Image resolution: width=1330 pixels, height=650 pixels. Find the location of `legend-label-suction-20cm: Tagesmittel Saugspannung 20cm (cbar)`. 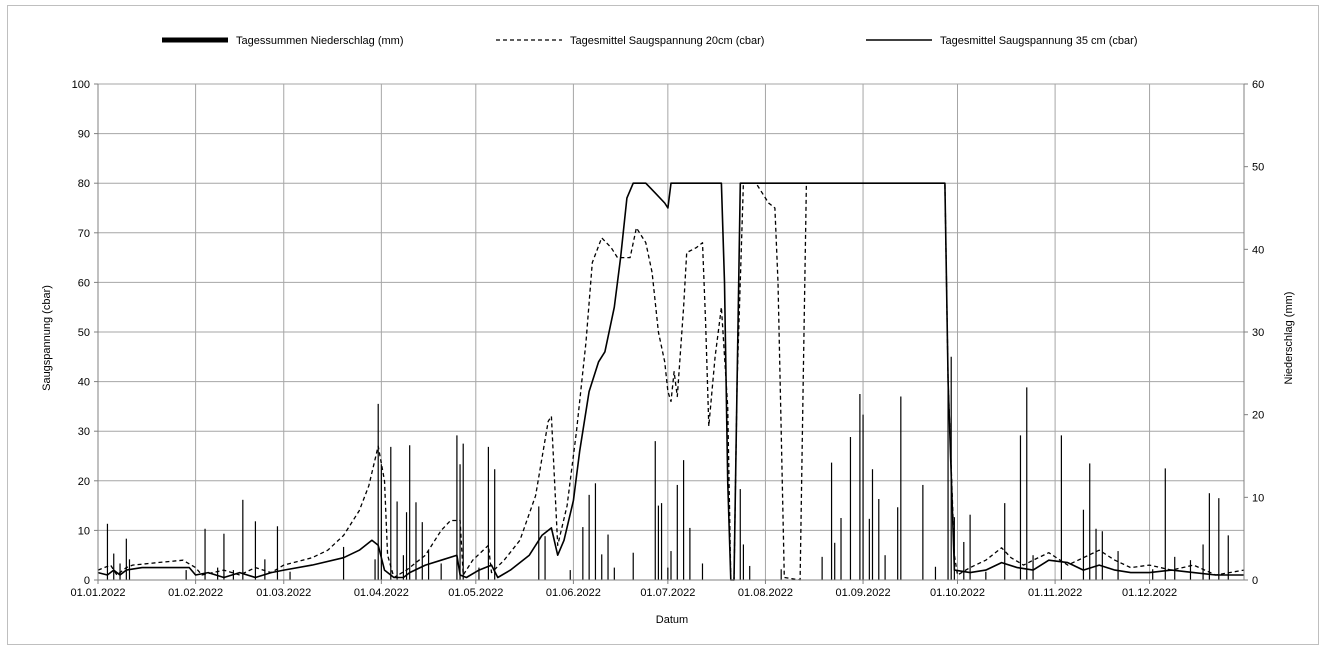

legend-label-suction-20cm: Tagesmittel Saugspannung 20cm (cbar) is located at coordinates (667, 41).